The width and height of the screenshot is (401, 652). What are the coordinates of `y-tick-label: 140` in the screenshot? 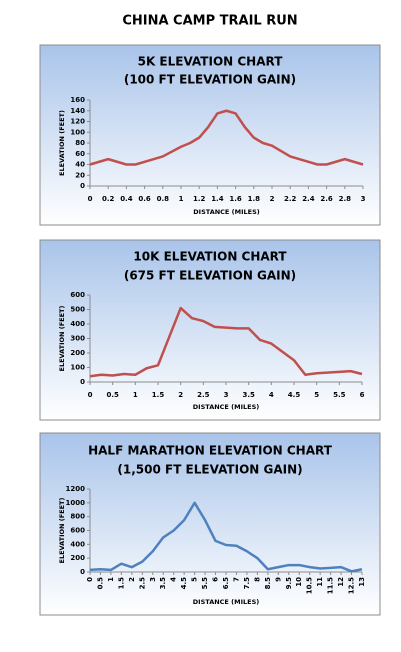 It's located at (77, 111).